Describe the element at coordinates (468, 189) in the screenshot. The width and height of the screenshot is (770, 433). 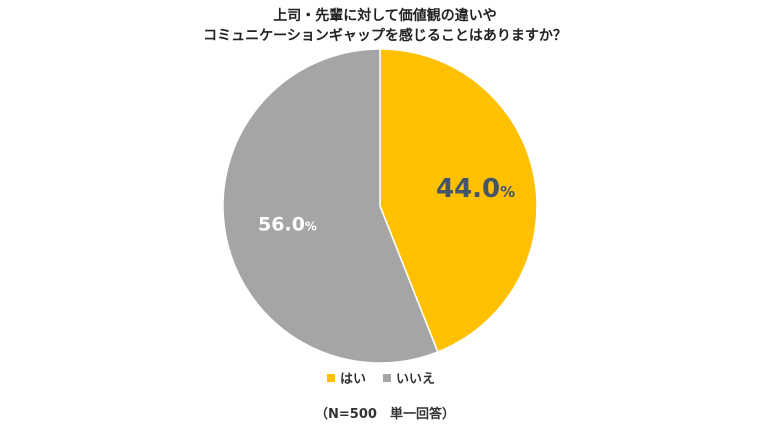
I see `pie-data-label-value: 44.0` at that location.